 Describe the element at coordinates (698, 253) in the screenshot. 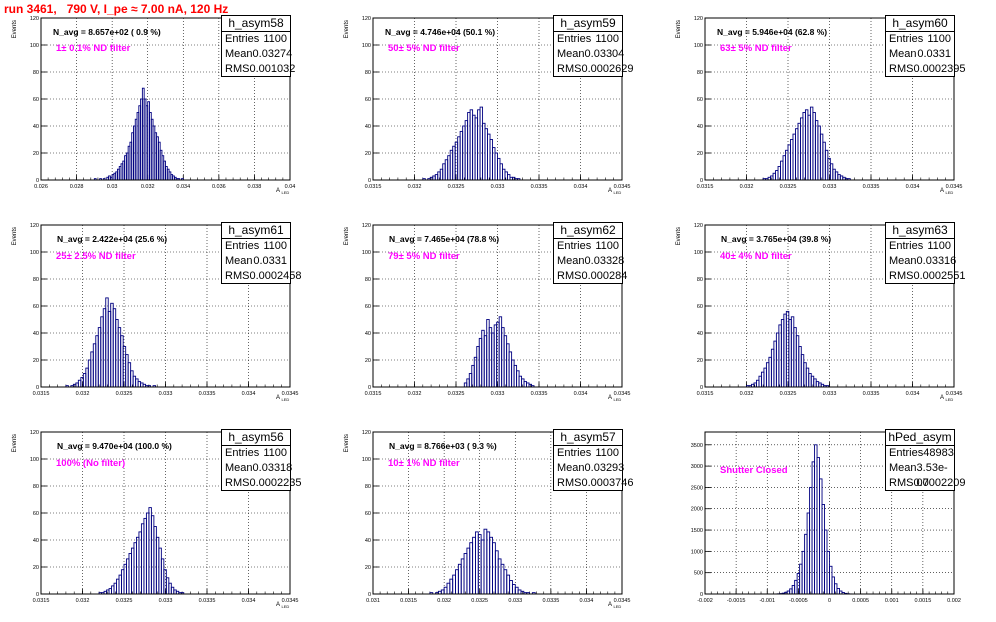

I see `y-tick-label: 100` at that location.